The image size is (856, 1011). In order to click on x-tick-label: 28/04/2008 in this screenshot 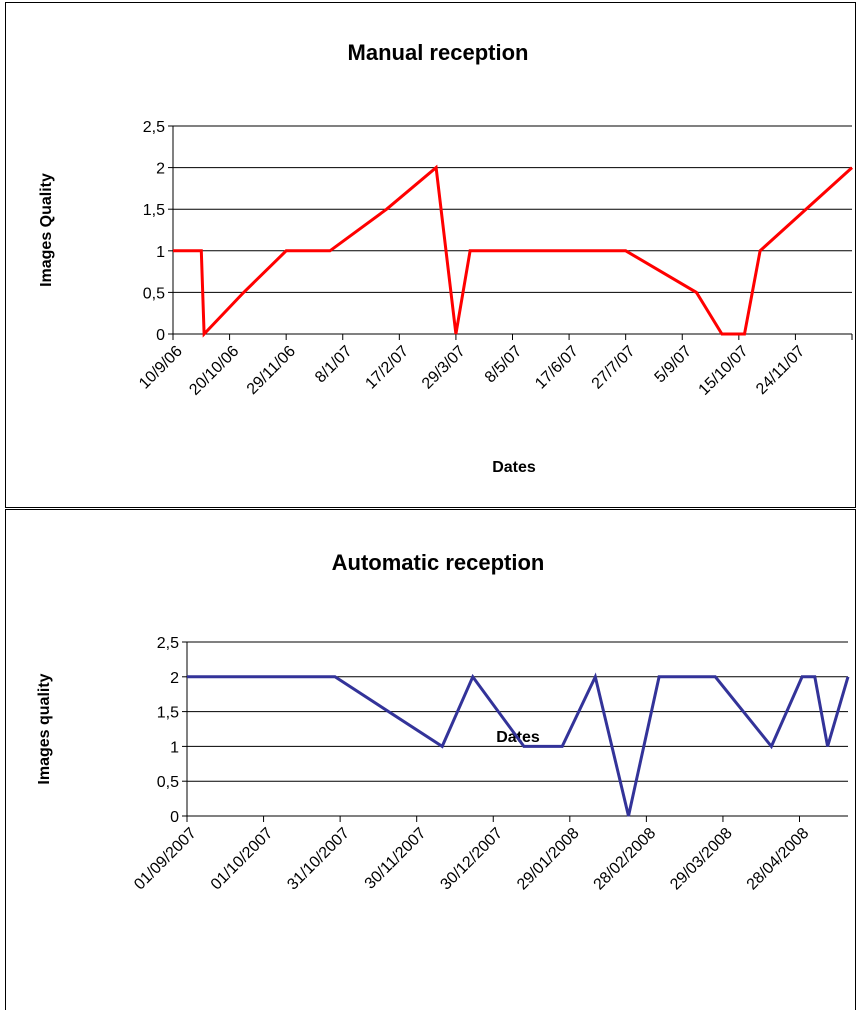, I will do `click(778, 859)`.